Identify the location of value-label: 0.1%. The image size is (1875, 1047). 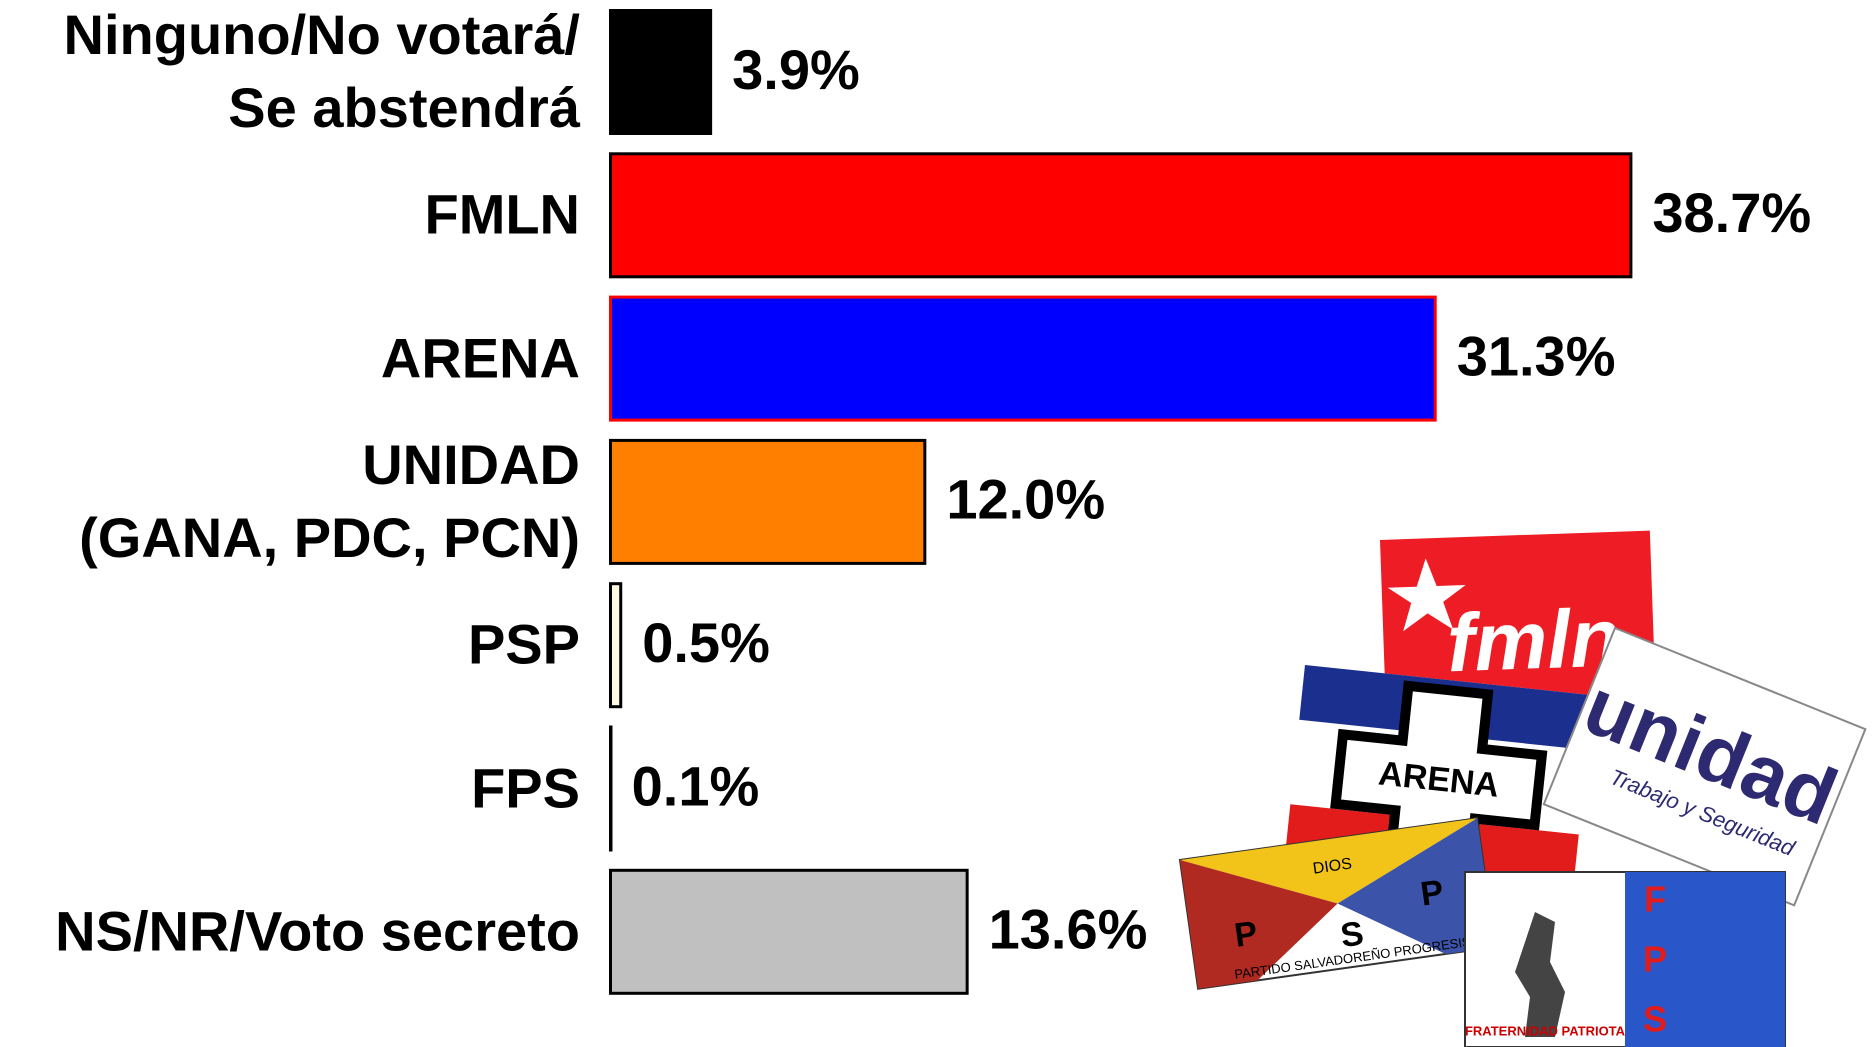
(696, 785).